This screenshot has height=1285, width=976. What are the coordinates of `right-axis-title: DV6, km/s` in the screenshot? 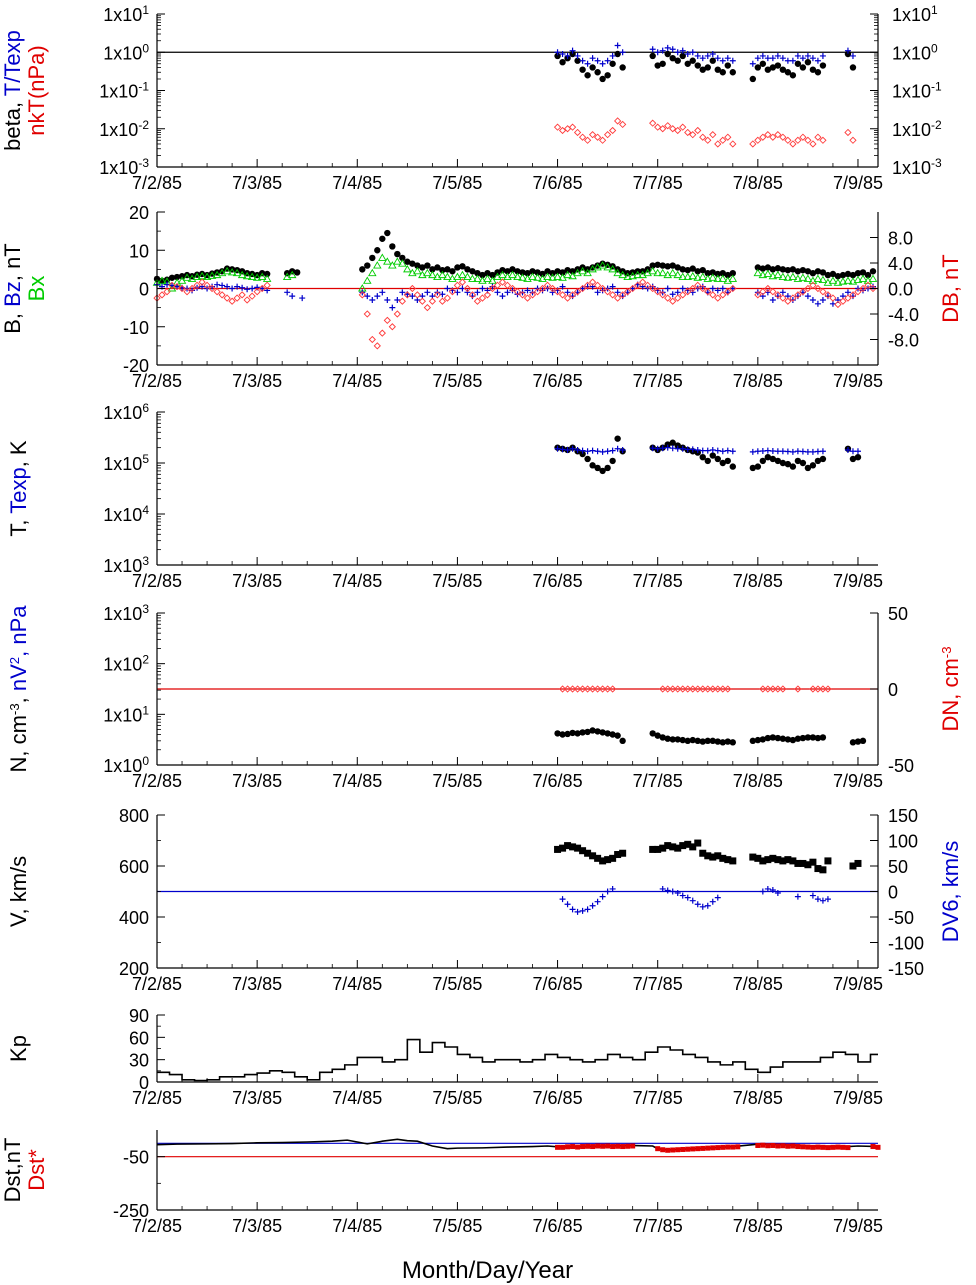 It's located at (950, 891).